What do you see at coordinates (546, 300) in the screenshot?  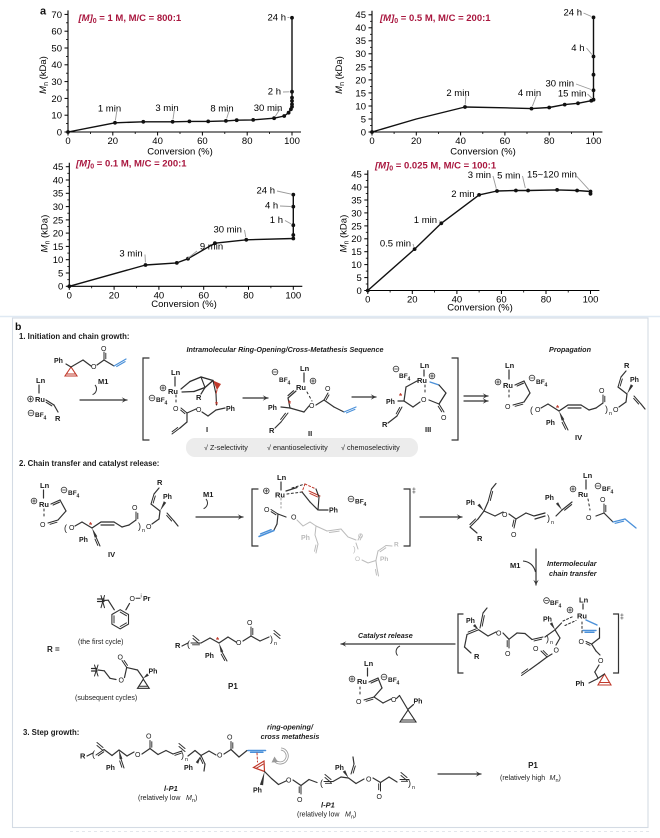 I see `svg-text: 80` at bounding box center [546, 300].